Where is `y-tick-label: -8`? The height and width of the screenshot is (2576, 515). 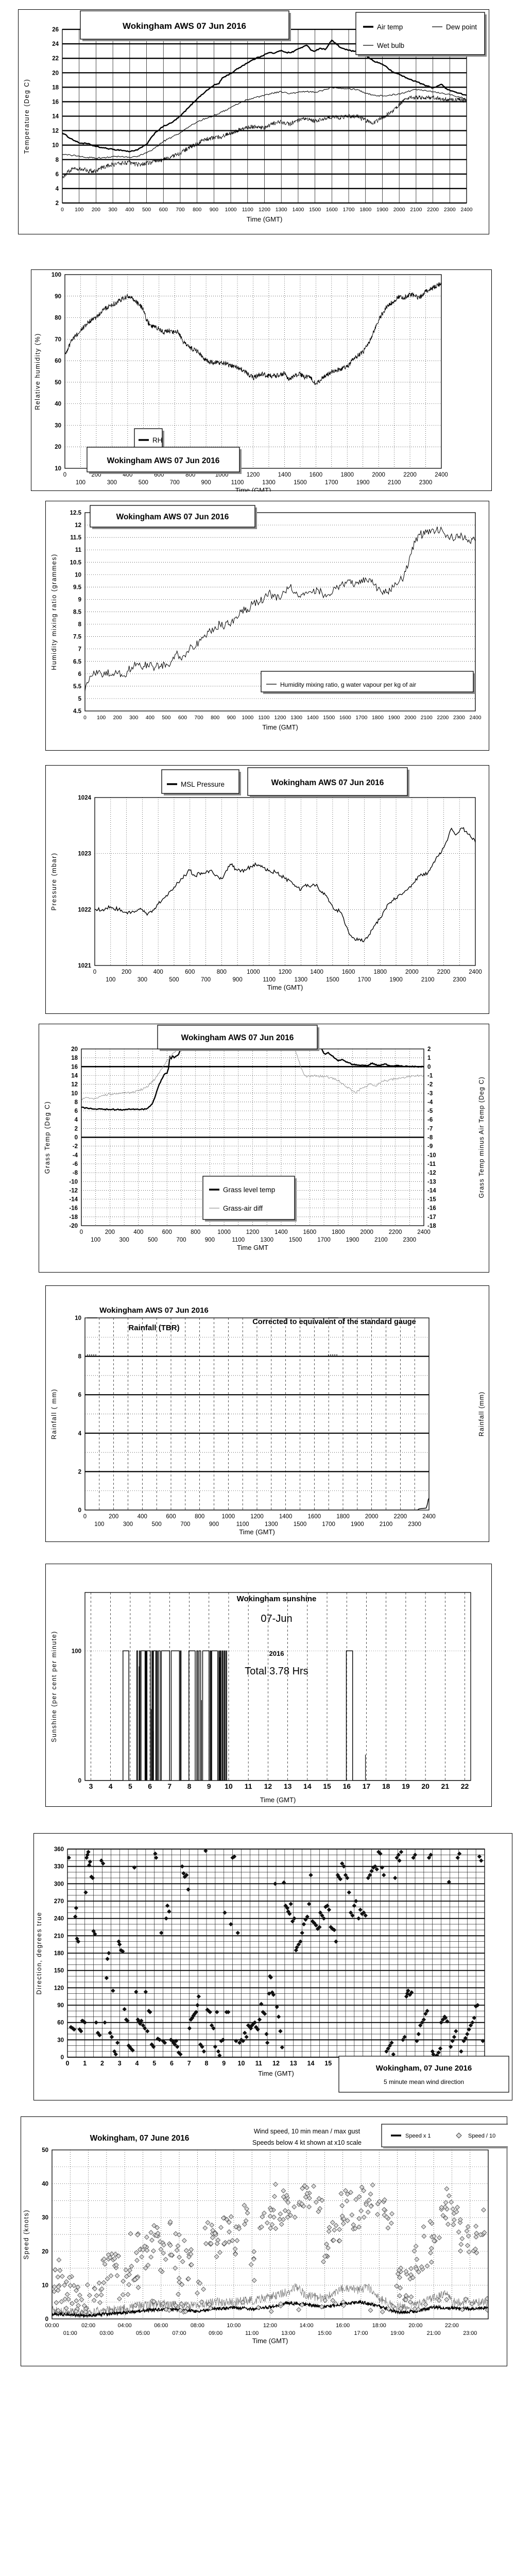 y-tick-label: -8 is located at coordinates (75, 1173).